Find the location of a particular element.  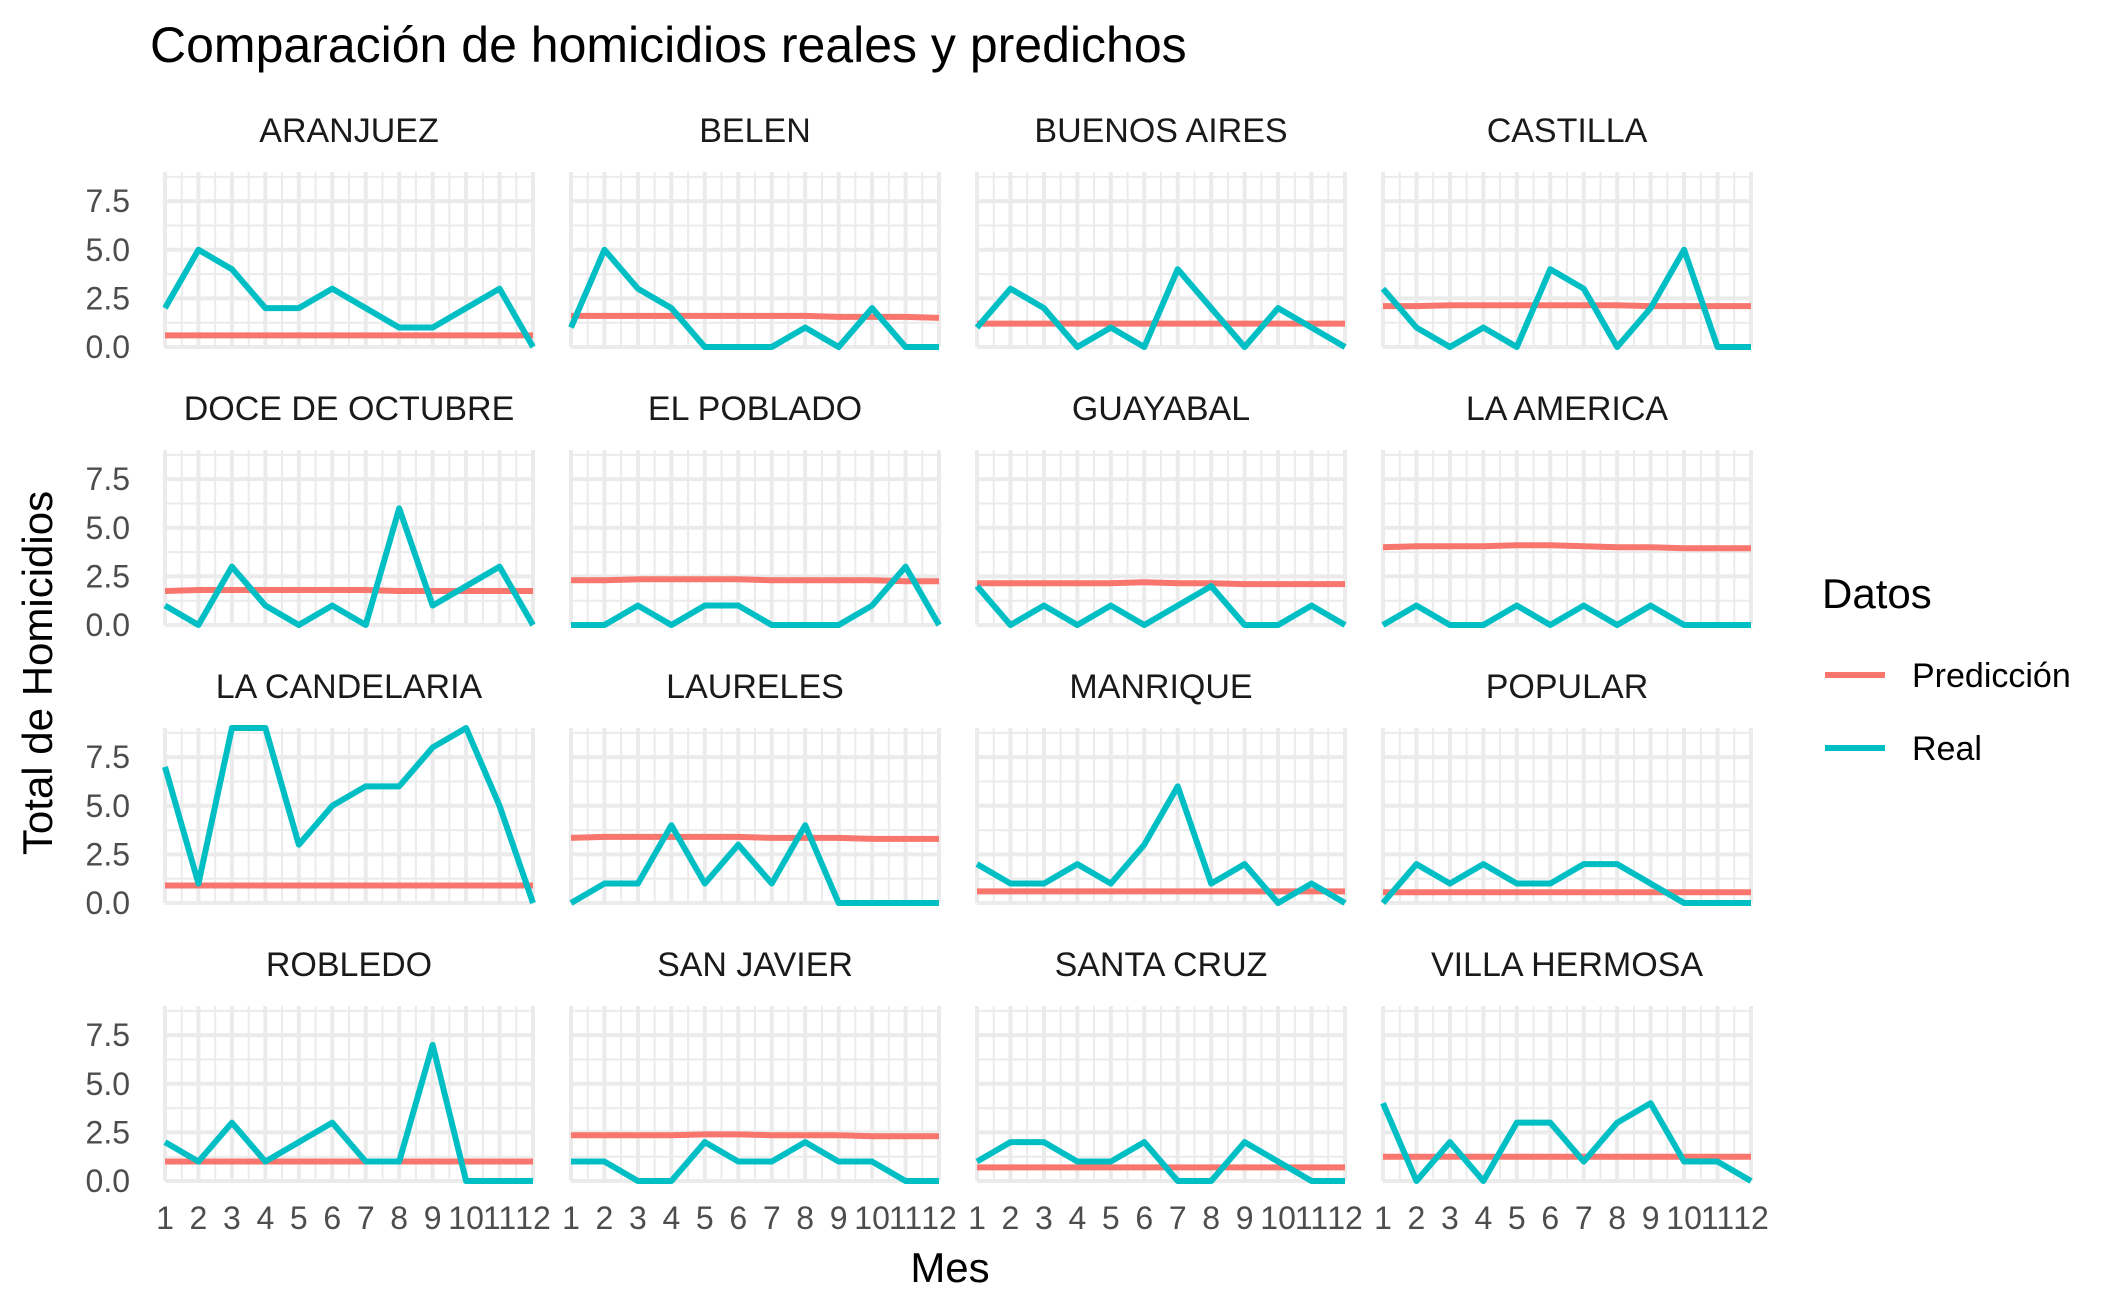

facet-panel: LA CANDELARIA 0.0 2.5 5.0 7.5 is located at coordinates (311, 794).